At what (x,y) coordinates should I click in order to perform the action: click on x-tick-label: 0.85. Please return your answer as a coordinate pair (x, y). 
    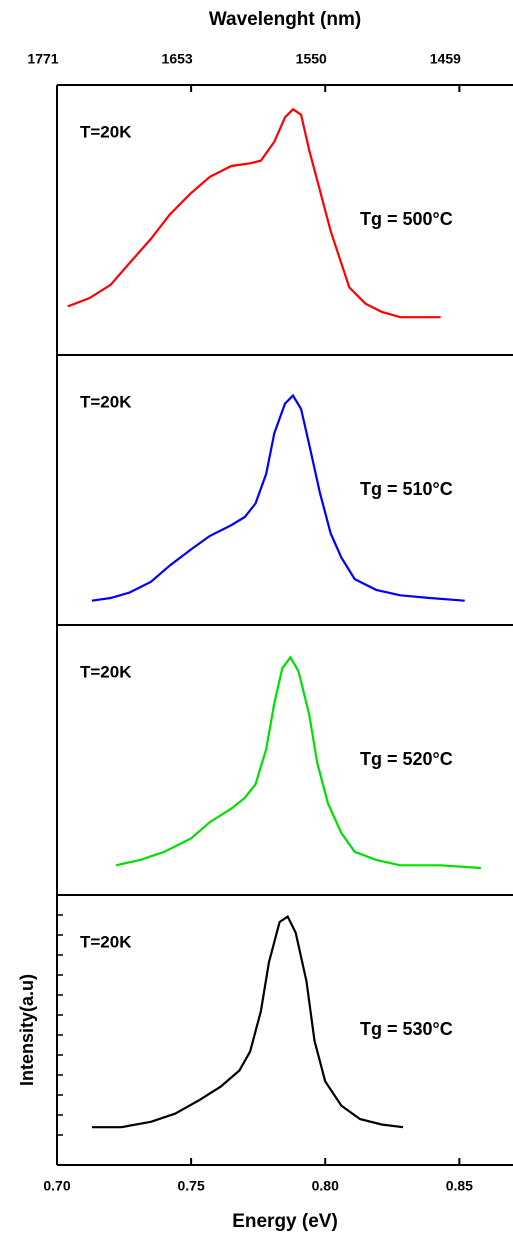
    Looking at the image, I should click on (459, 1186).